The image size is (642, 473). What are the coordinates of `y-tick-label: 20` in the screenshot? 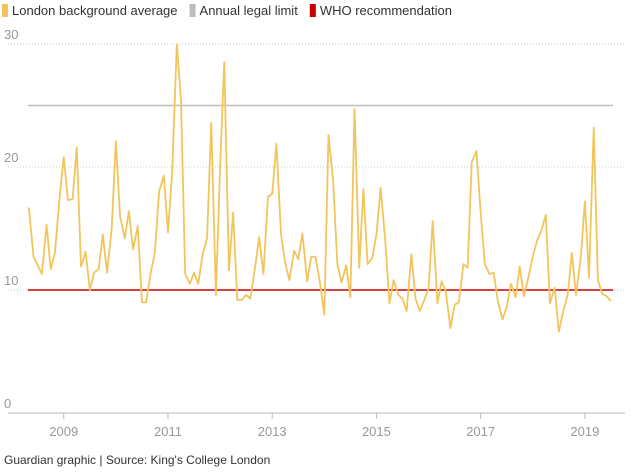 It's located at (11, 157).